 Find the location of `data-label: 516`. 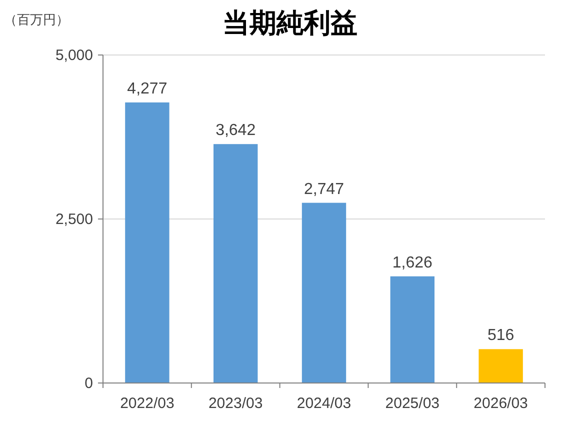

data-label: 516 is located at coordinates (500, 335).